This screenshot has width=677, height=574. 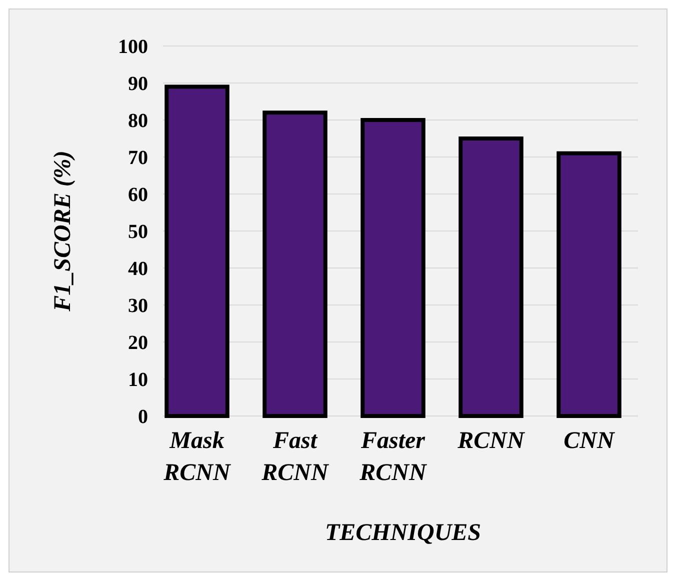 I want to click on x-tick-label: RCNN, so click(x=491, y=441).